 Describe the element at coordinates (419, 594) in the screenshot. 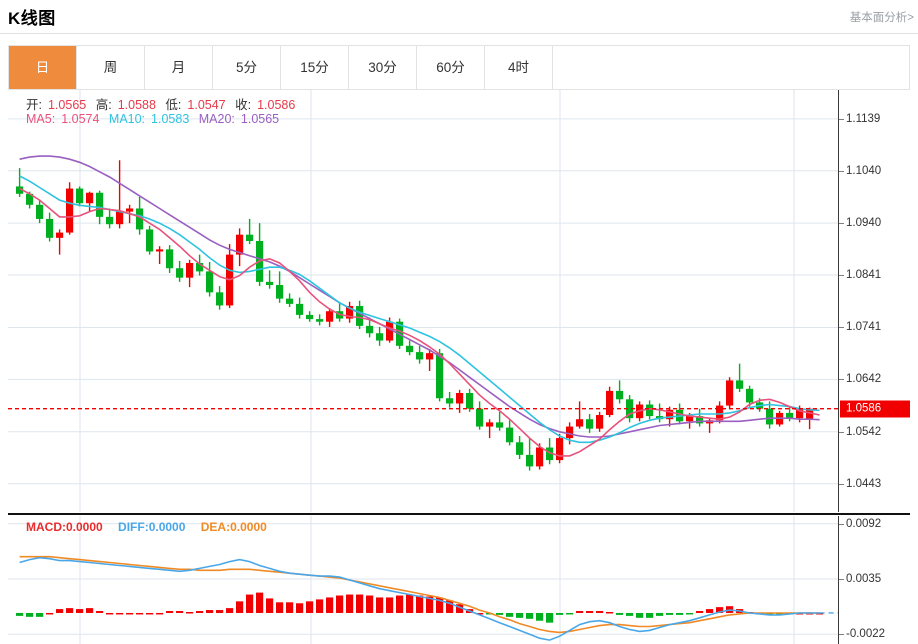

I see `dea-line` at that location.